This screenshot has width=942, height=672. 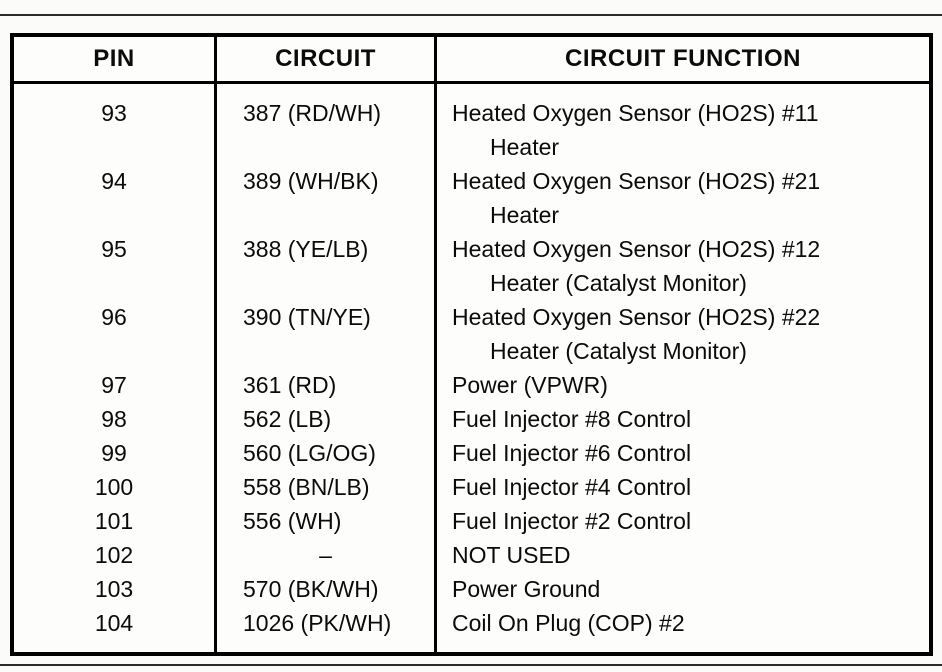 What do you see at coordinates (683, 385) in the screenshot?
I see `function-cell: Power (VPWR)` at bounding box center [683, 385].